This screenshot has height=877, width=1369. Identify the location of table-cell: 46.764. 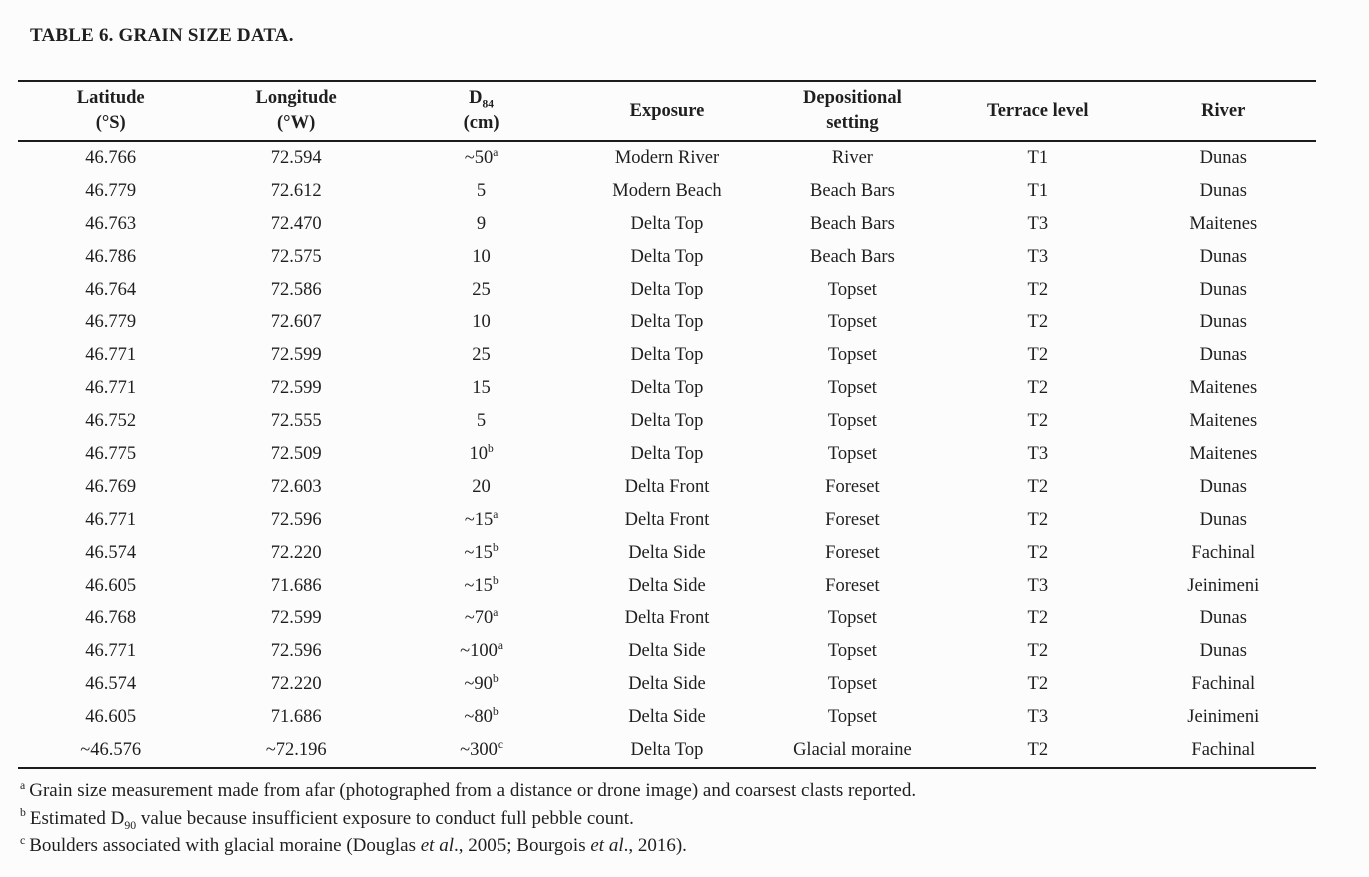
(111, 289).